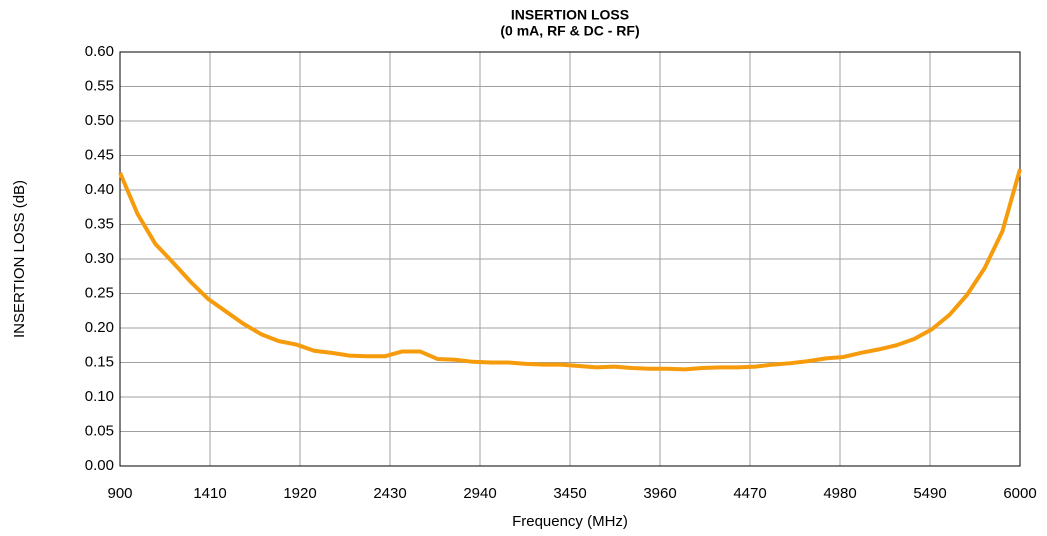 The image size is (1047, 536). I want to click on y-tick-label: 0.00, so click(99, 465).